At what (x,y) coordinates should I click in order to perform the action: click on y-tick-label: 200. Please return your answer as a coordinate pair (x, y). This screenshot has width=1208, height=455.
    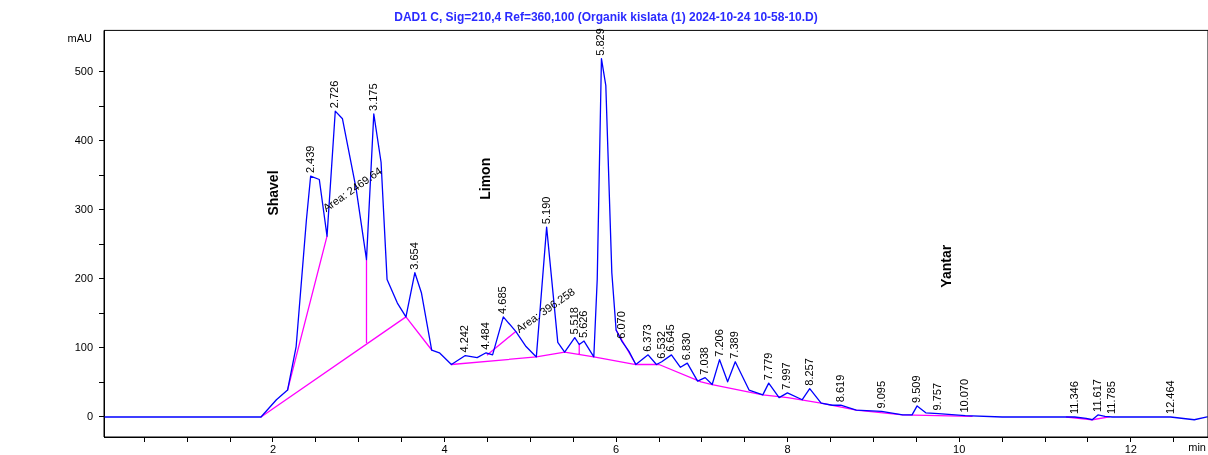
    Looking at the image, I should click on (83, 277).